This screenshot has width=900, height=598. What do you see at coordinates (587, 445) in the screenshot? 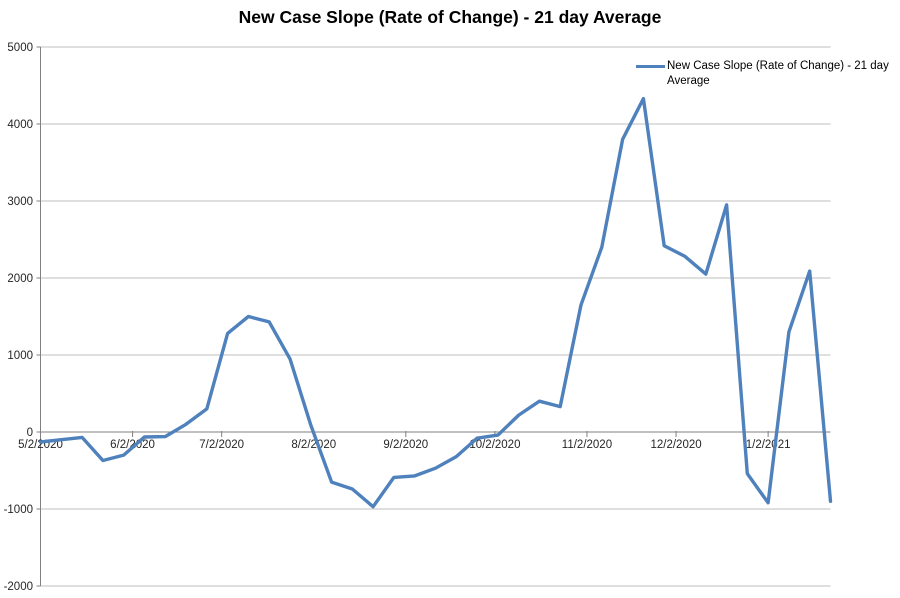
I see `x-tick-label: 11/2/2020` at bounding box center [587, 445].